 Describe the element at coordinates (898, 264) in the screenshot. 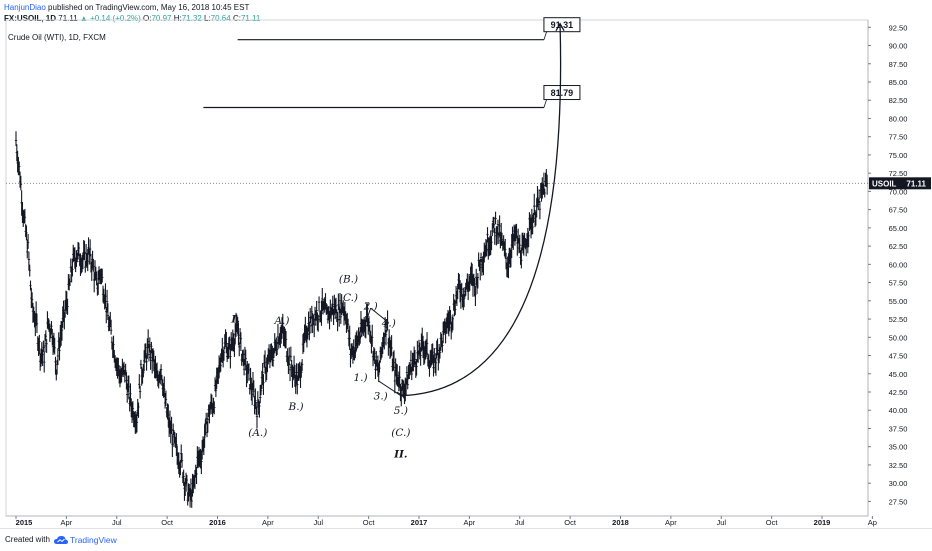

I see `y-tick-label: 60.00` at that location.